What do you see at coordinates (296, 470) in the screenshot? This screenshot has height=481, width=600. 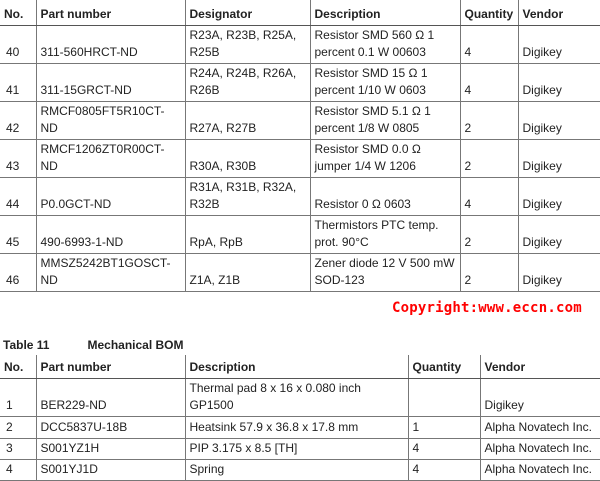 I see `table-cell: Spring` at bounding box center [296, 470].